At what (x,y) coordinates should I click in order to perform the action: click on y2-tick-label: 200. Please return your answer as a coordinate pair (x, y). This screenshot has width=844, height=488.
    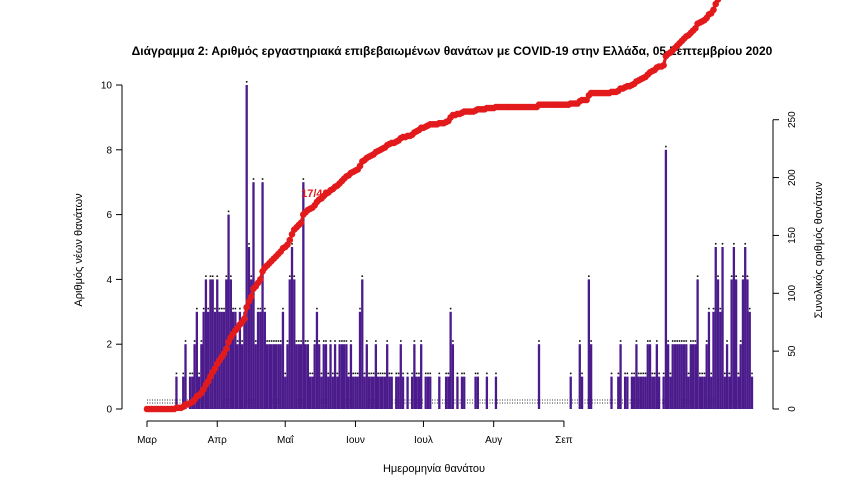
    Looking at the image, I should click on (792, 177).